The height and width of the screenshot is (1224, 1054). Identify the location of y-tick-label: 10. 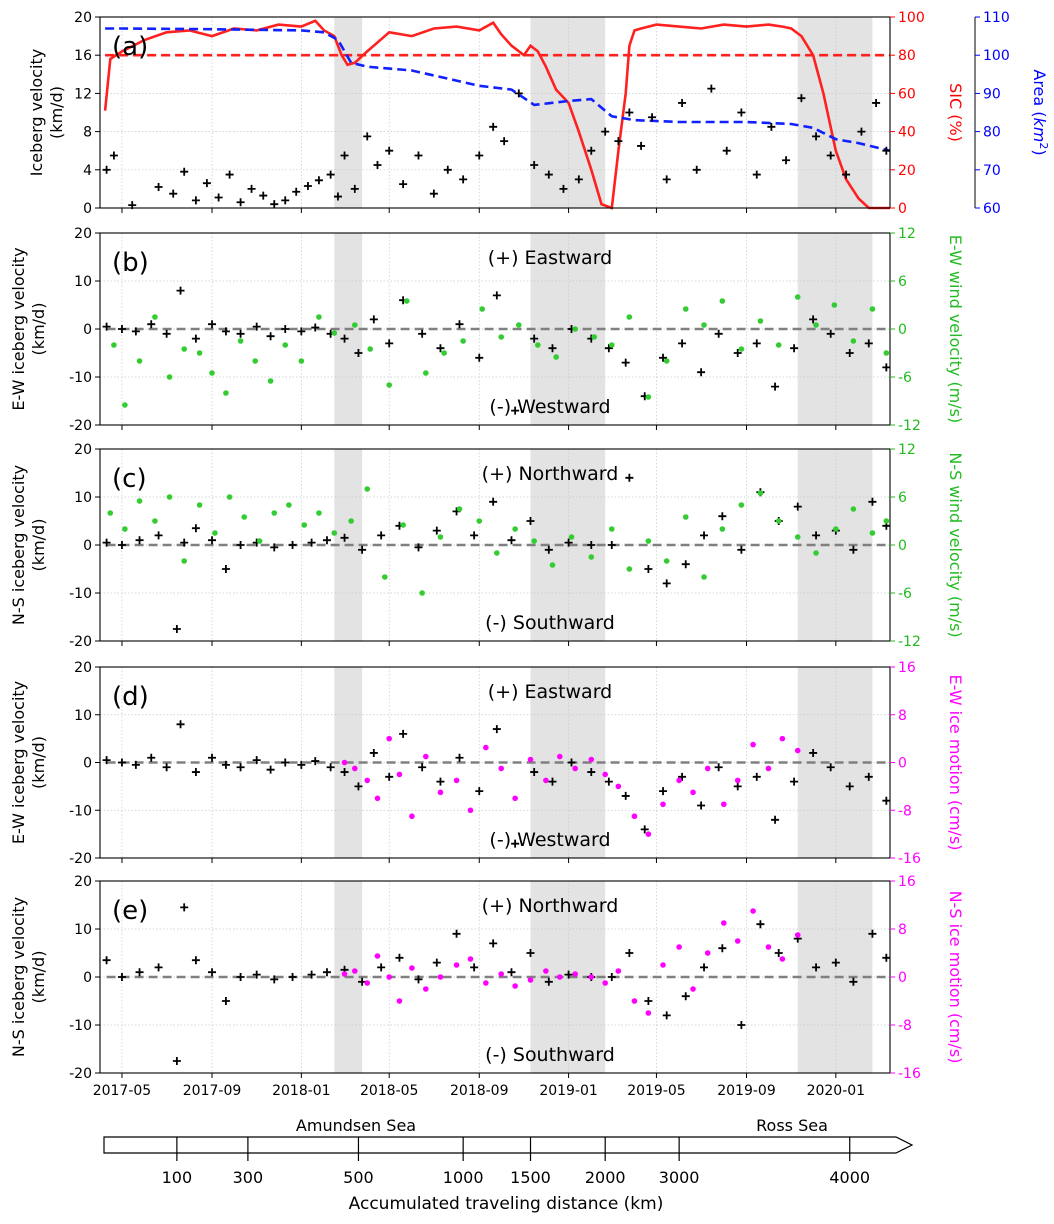
(83, 282).